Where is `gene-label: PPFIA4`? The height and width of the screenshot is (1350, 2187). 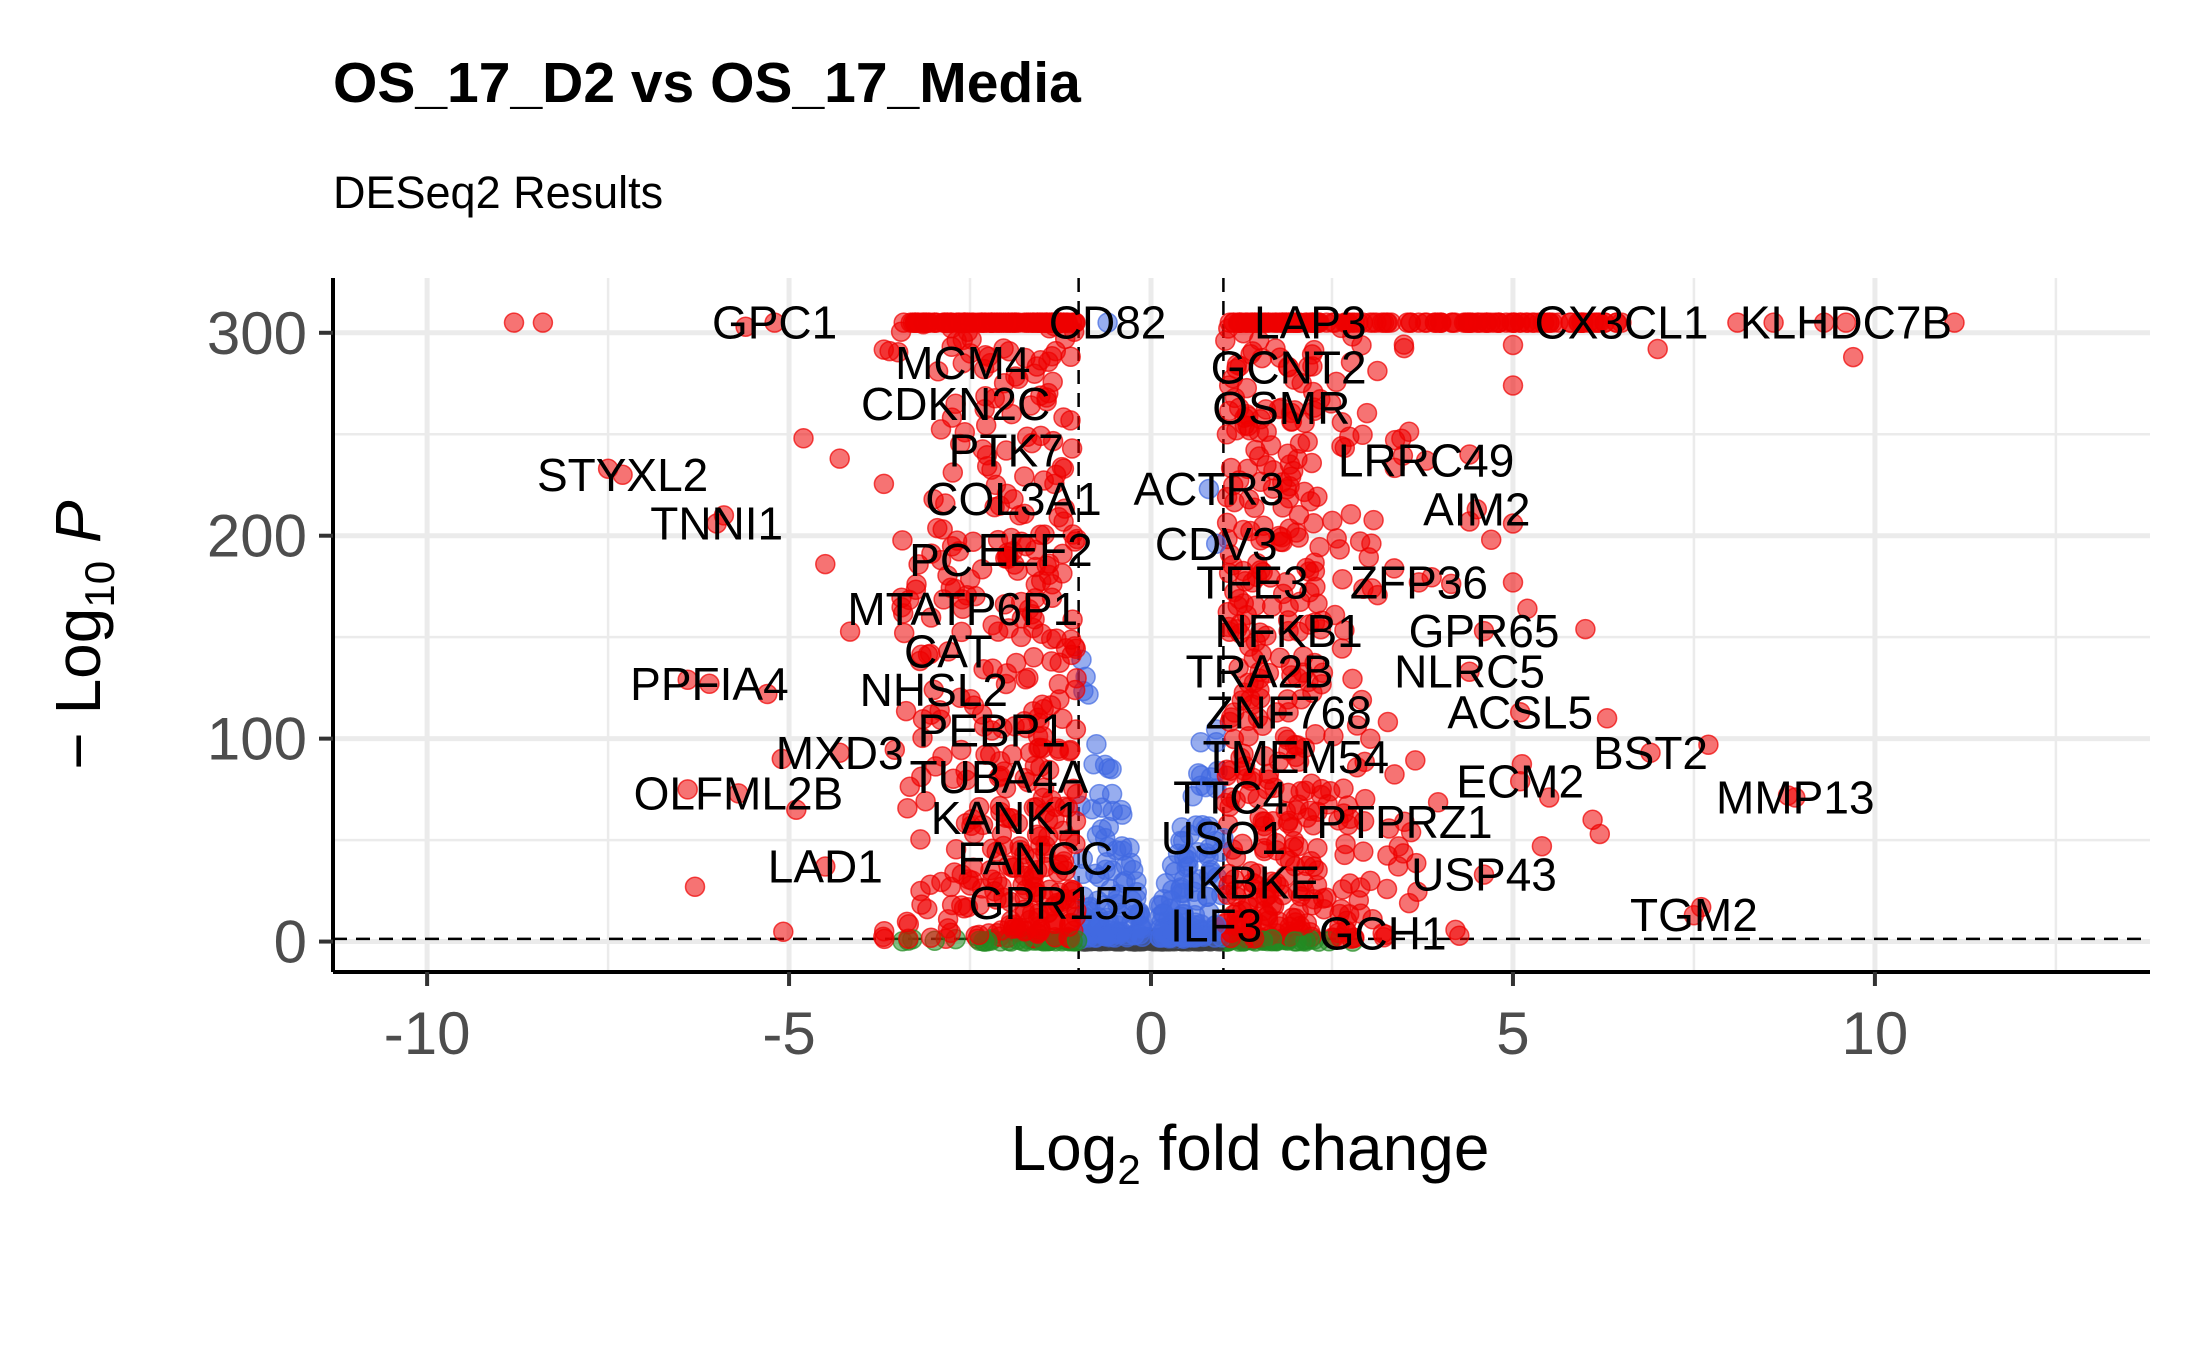 gene-label: PPFIA4 is located at coordinates (709, 684).